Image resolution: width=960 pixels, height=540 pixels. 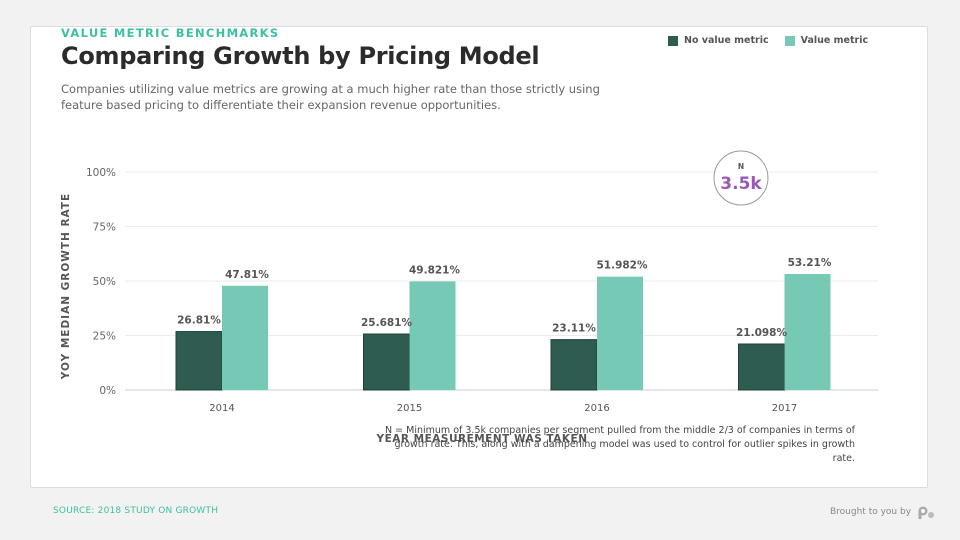 What do you see at coordinates (726, 40) in the screenshot?
I see `legend-label-no-value-metric: No value metric` at bounding box center [726, 40].